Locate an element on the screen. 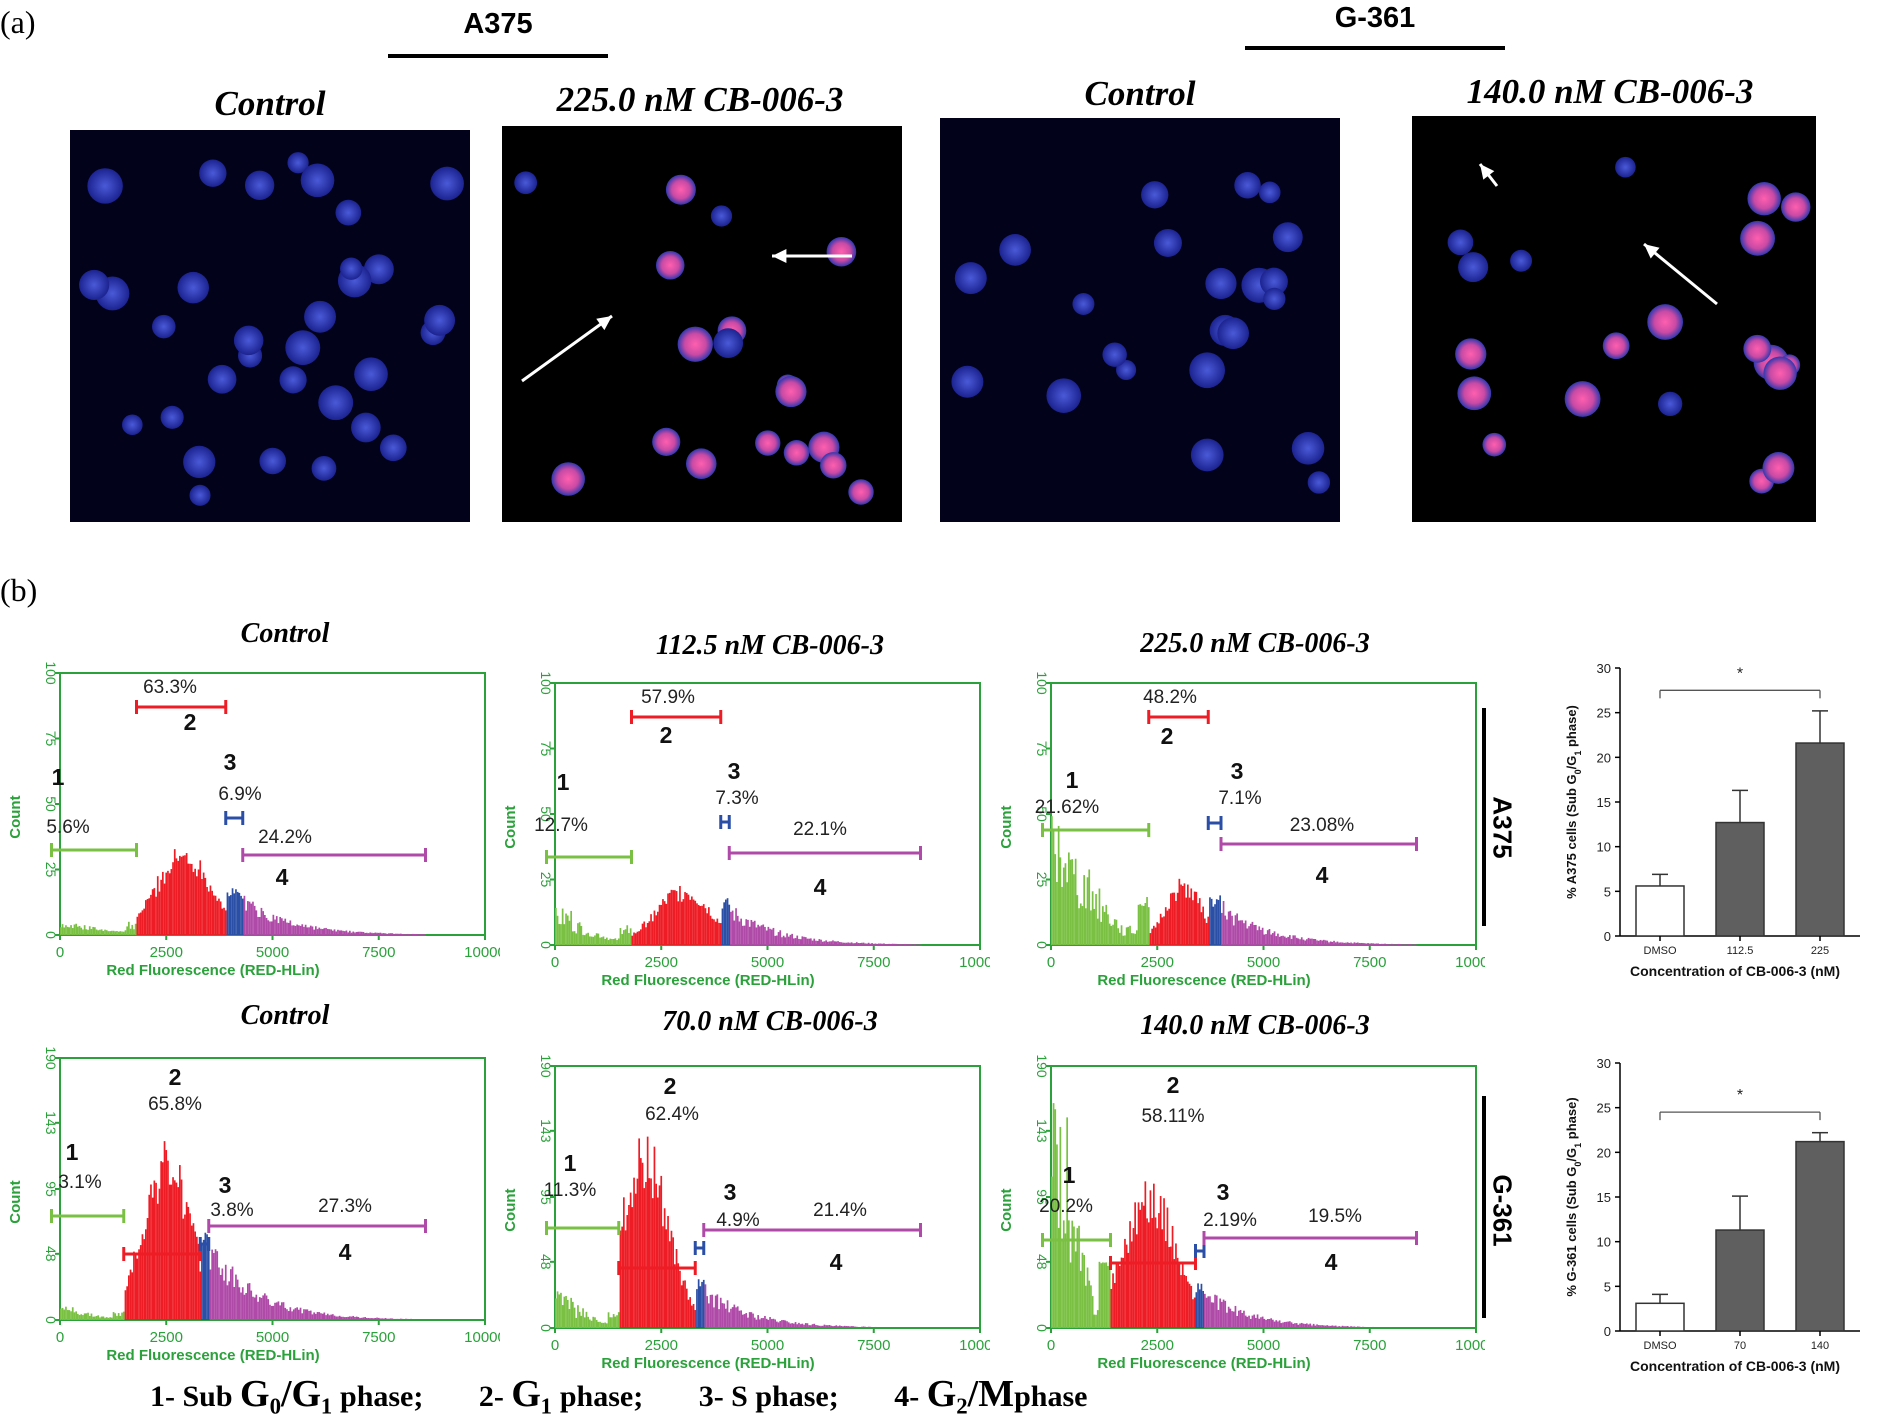  plot-frame is located at coordinates (1263, 814).